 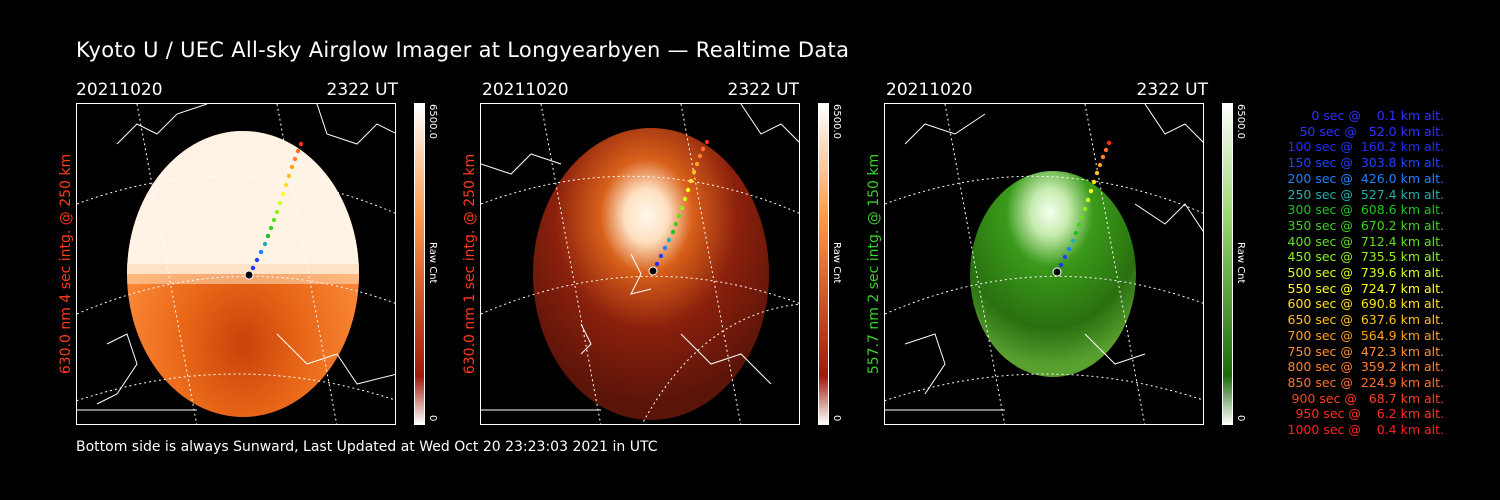 I want to click on legend-row: 100 sec @ 160.2 km alt., so click(x=1364, y=147).